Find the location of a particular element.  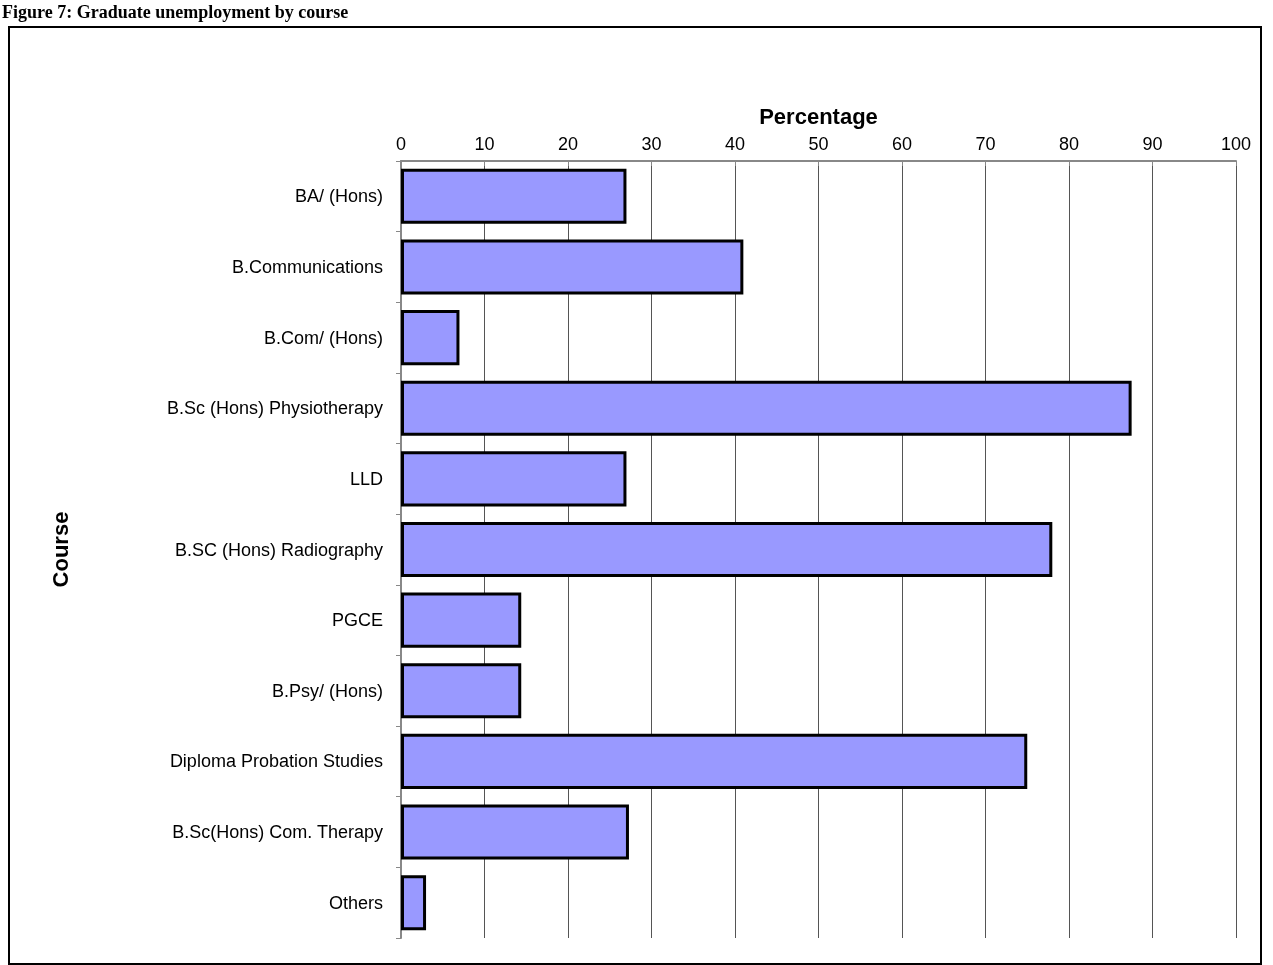

x-tick-label: 100 is located at coordinates (1236, 144).